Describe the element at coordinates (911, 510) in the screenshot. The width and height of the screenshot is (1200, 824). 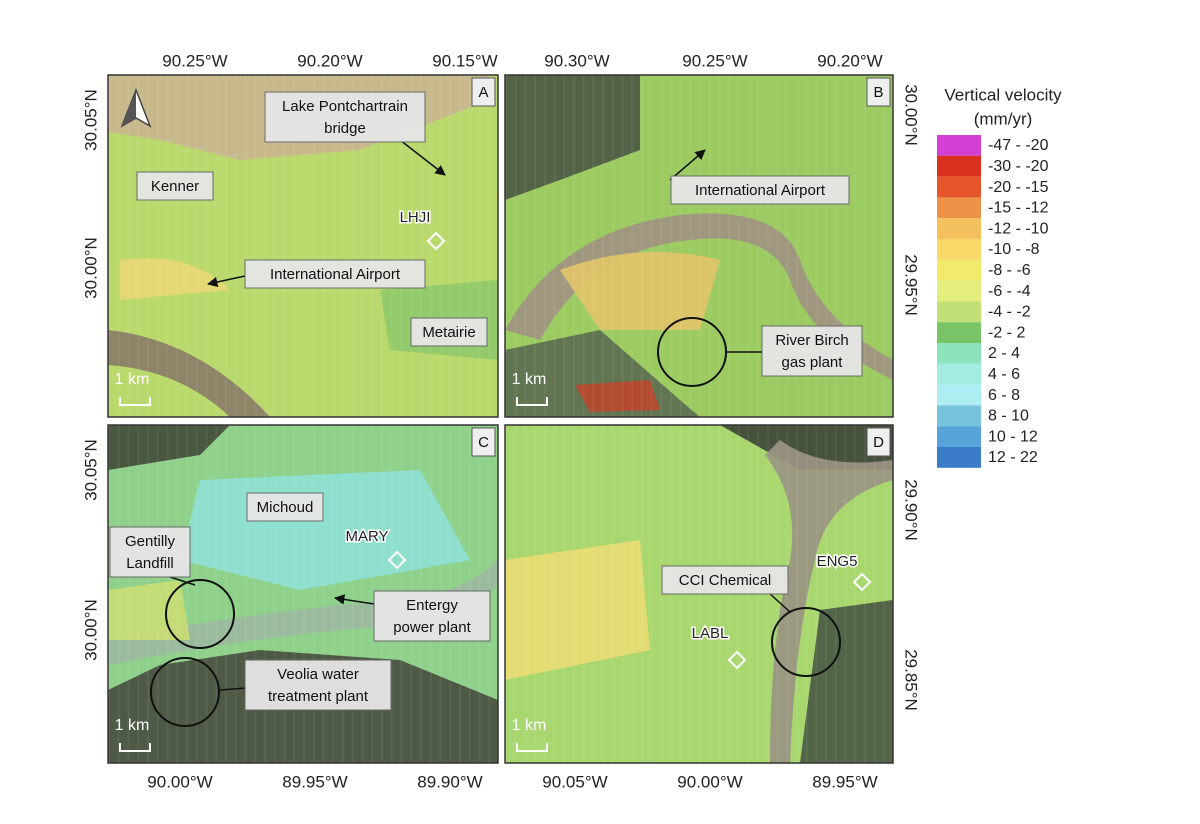
I see `y-tick-label: 29.90°N` at that location.